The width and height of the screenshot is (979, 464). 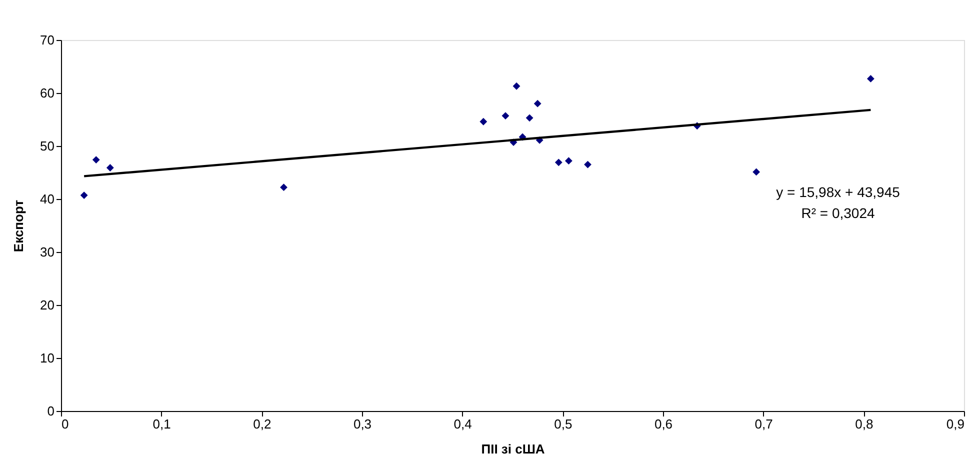 What do you see at coordinates (563, 424) in the screenshot?
I see `x-tick-label: 0,5` at bounding box center [563, 424].